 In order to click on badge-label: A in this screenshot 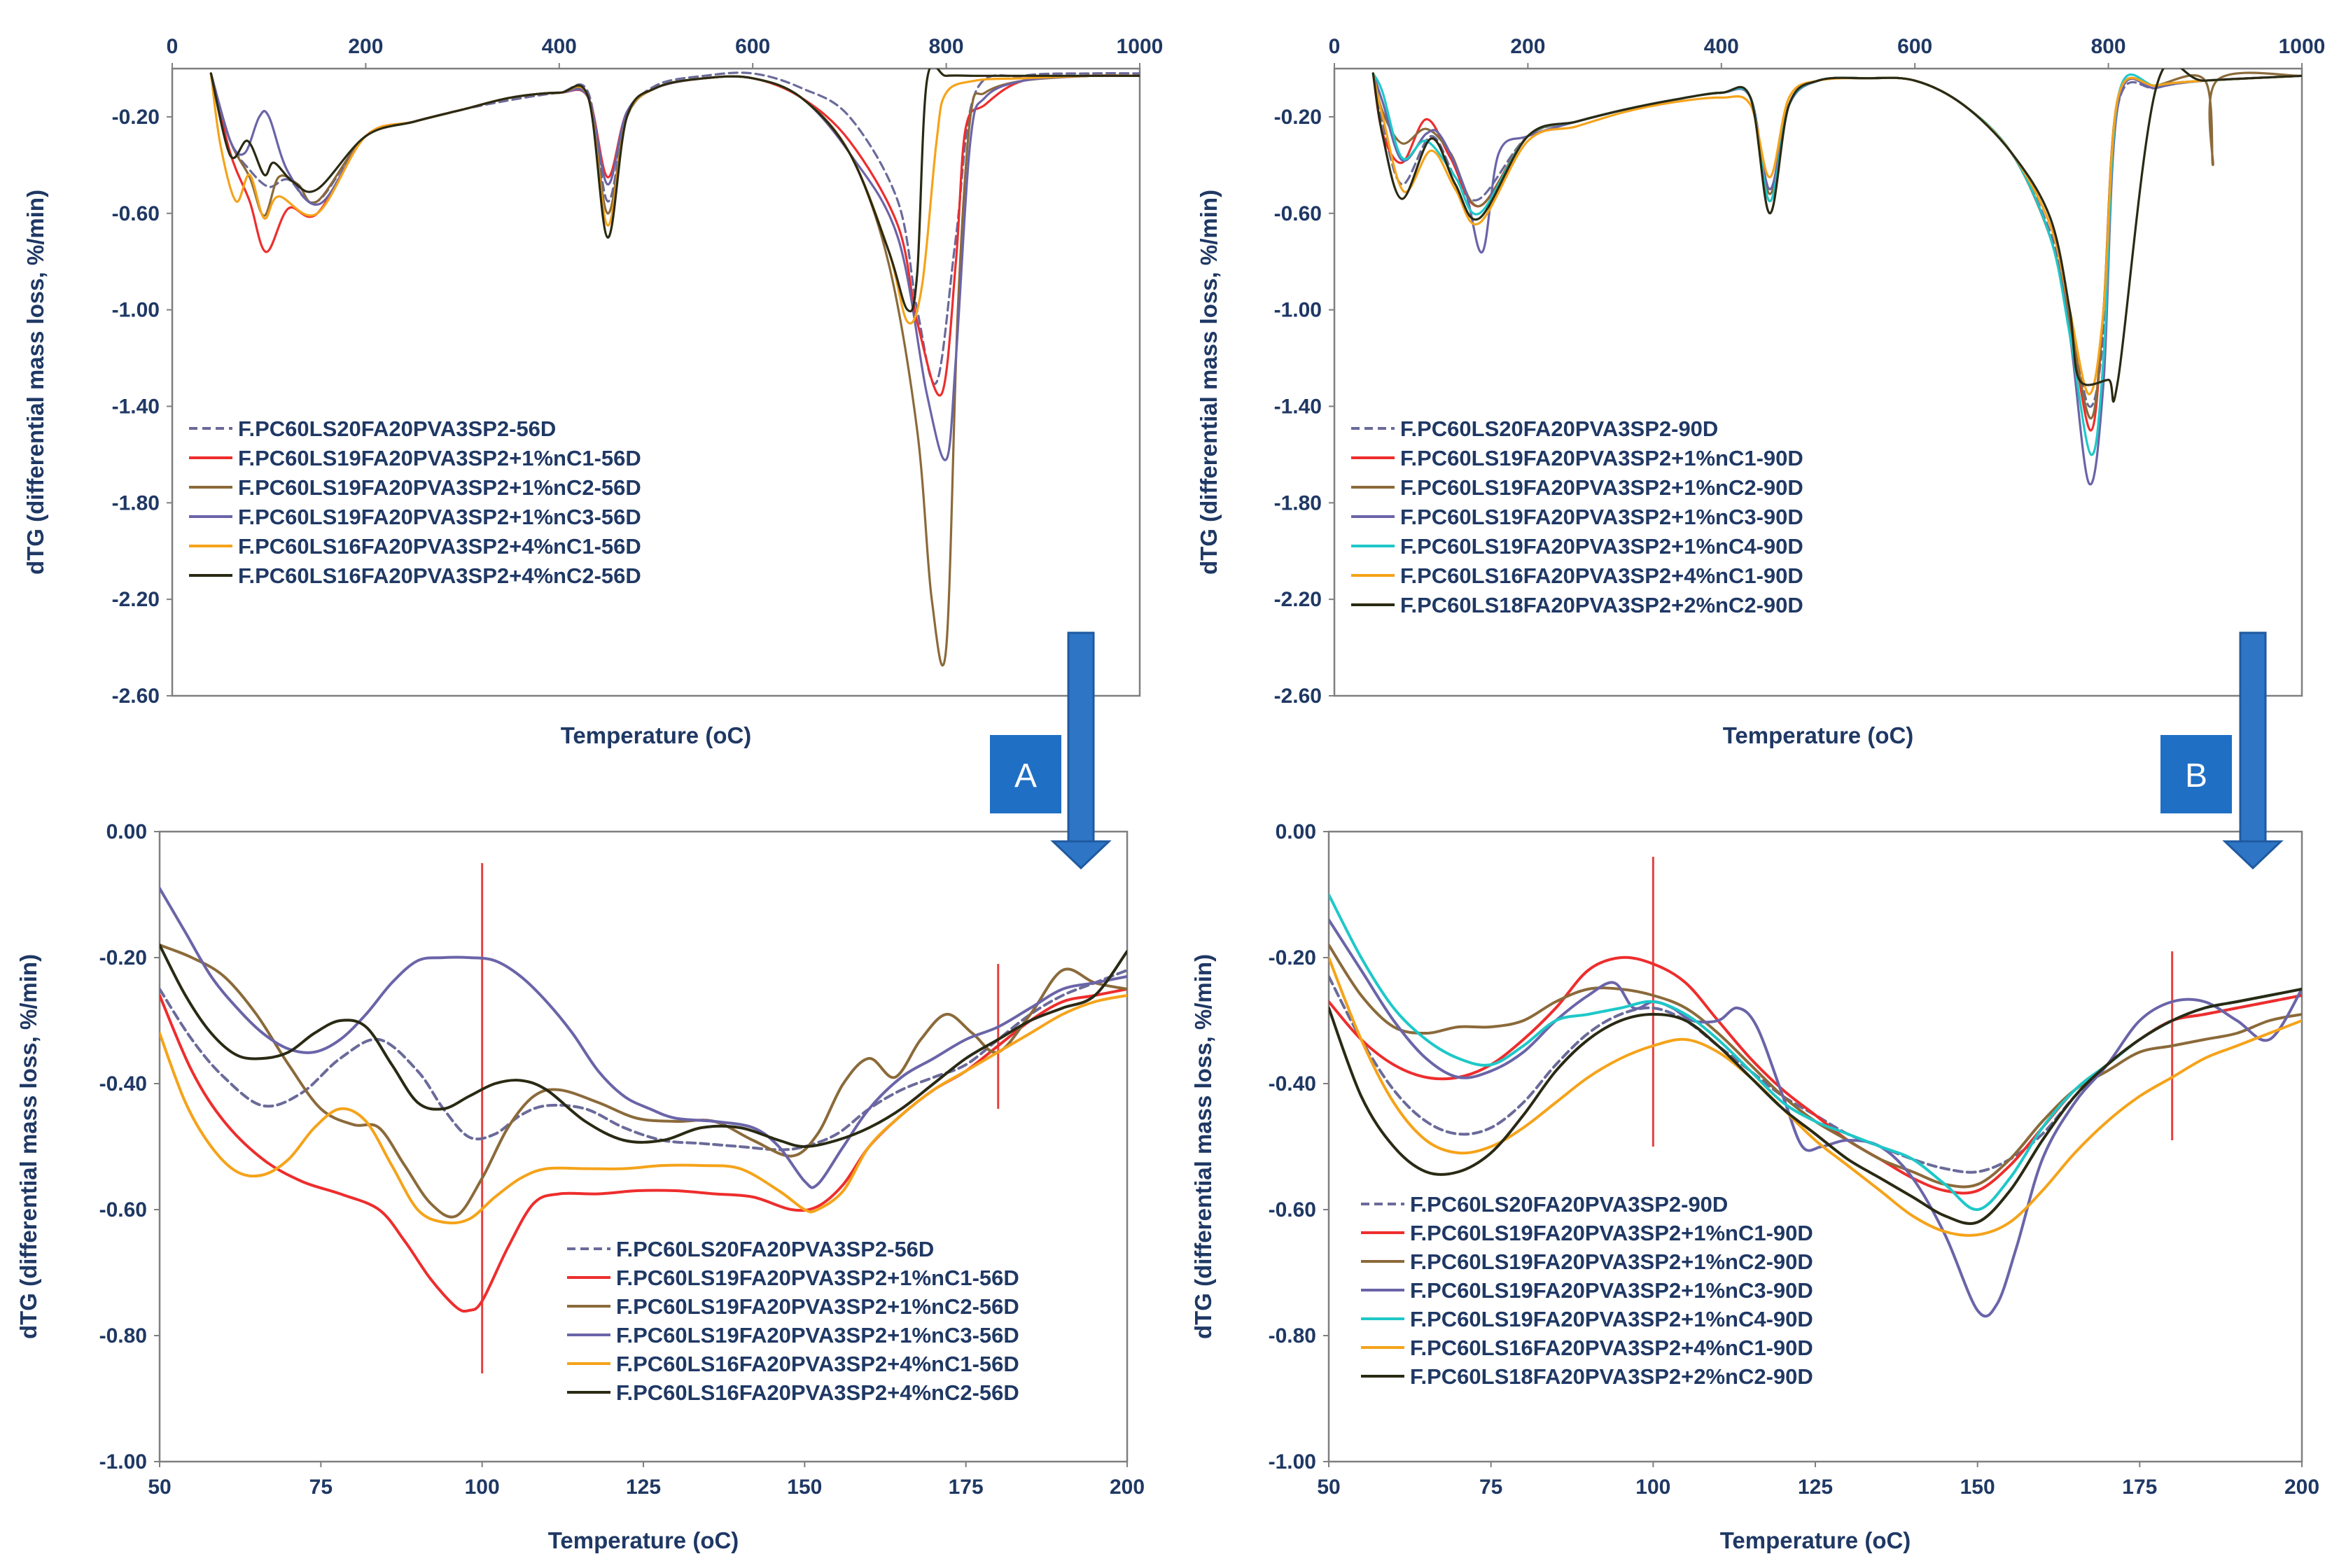, I will do `click(1025, 775)`.